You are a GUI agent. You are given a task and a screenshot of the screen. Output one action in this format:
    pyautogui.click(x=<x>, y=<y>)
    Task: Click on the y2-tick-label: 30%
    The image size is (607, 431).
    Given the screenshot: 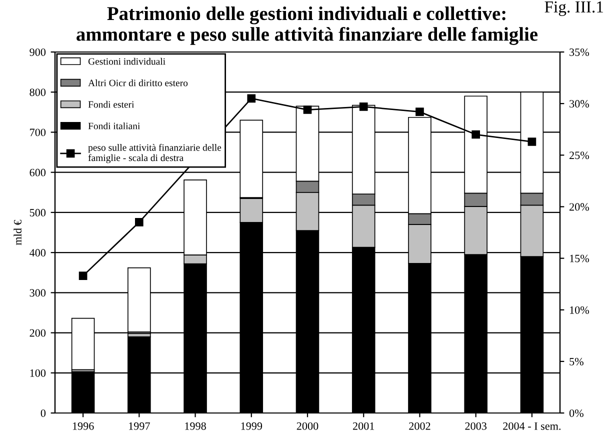 What is the action you would take?
    pyautogui.click(x=580, y=104)
    